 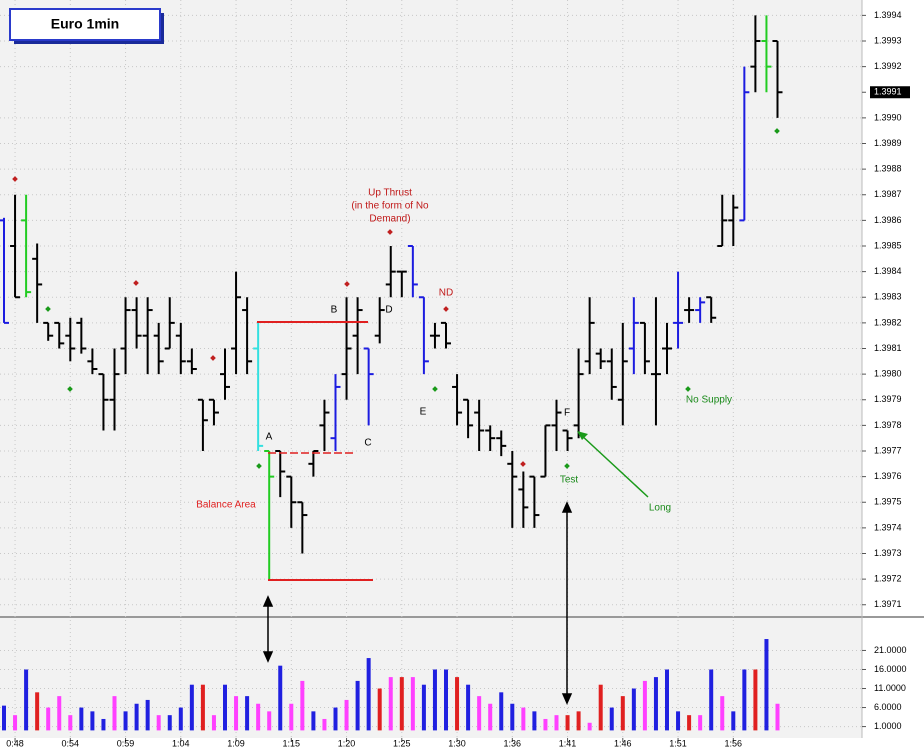 What do you see at coordinates (513, 743) in the screenshot?
I see `x-tick-label: 1:36` at bounding box center [513, 743].